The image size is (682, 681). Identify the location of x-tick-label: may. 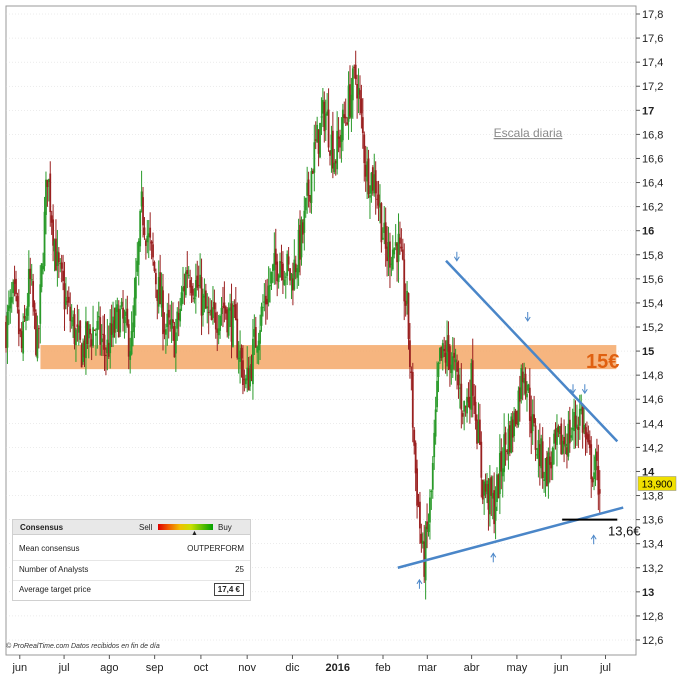
(517, 668).